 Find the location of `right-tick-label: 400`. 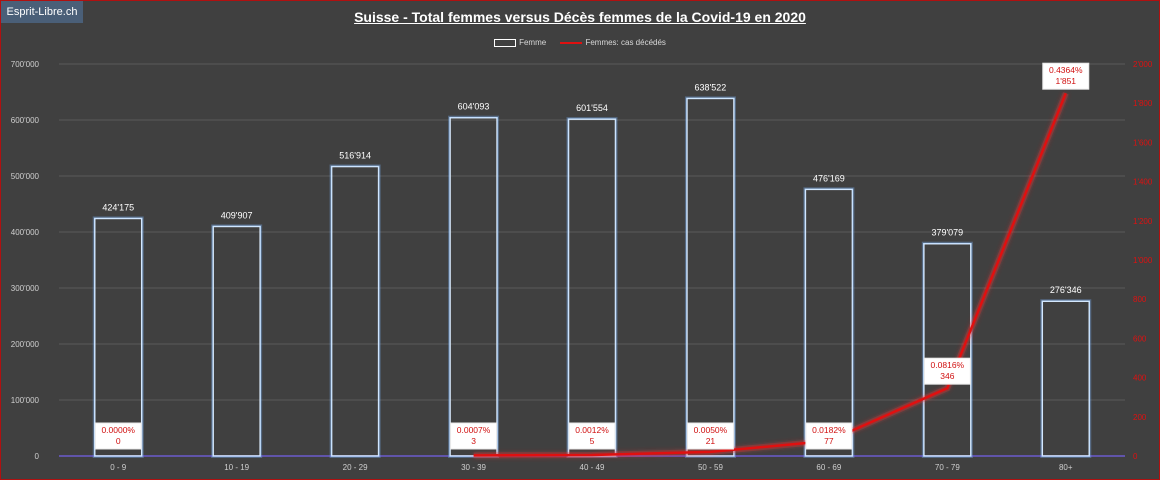

right-tick-label: 400 is located at coordinates (1140, 378).